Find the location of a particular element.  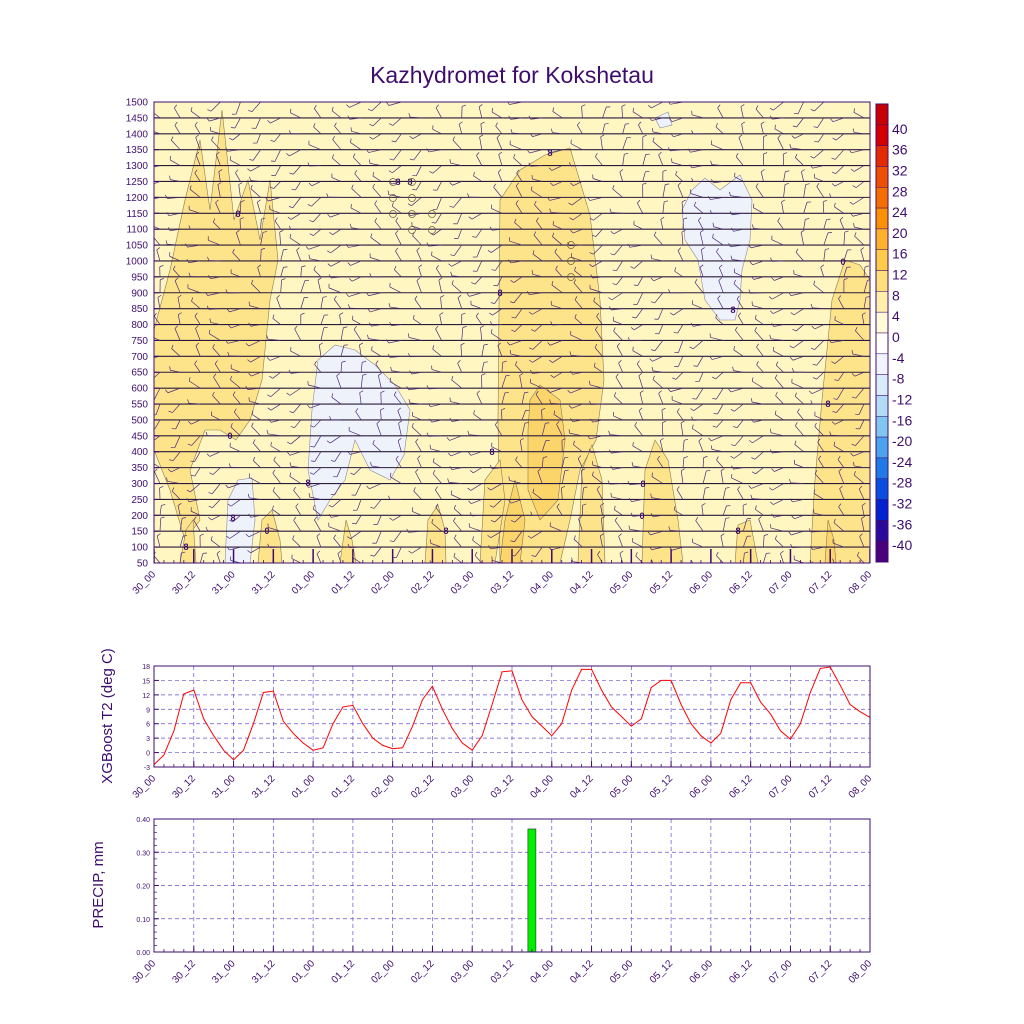

y-tick-label: 350 is located at coordinates (139, 468).